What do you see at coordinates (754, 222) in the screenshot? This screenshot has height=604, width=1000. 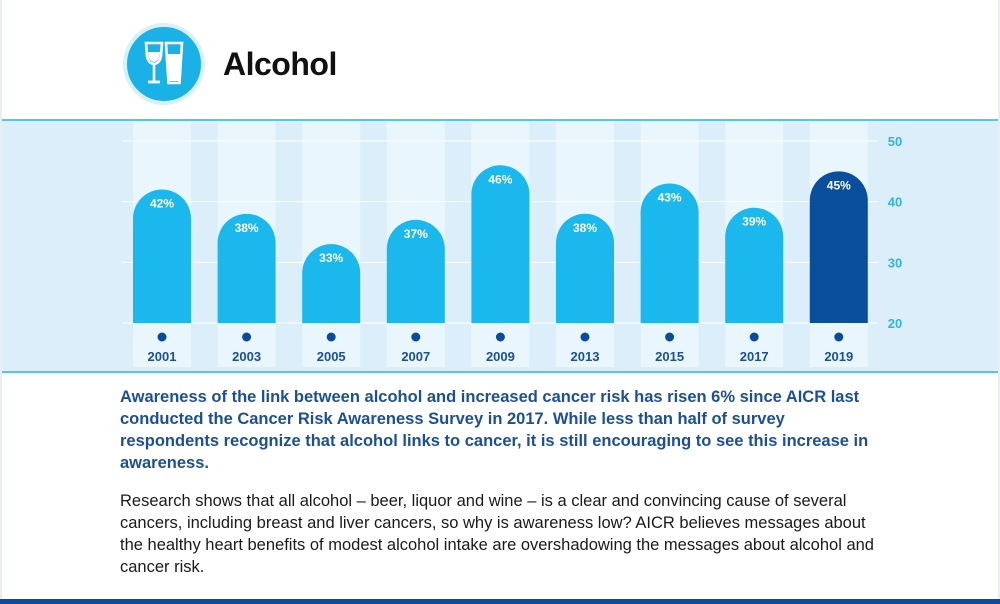 I see `bar-value-label: 39%` at bounding box center [754, 222].